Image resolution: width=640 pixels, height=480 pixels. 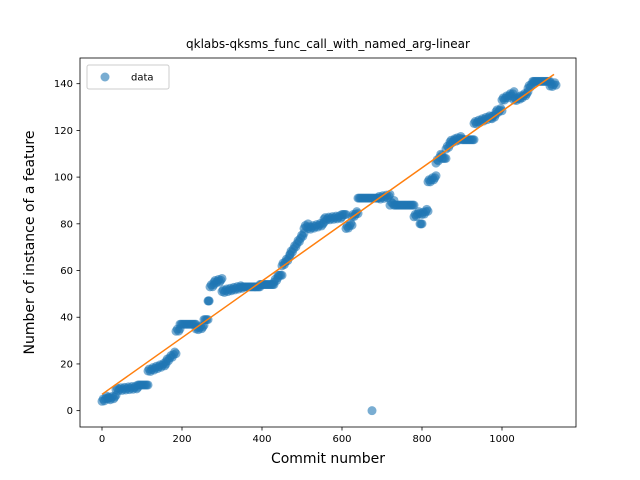 What do you see at coordinates (421, 439) in the screenshot?
I see `x-tick-label: 800` at bounding box center [421, 439].